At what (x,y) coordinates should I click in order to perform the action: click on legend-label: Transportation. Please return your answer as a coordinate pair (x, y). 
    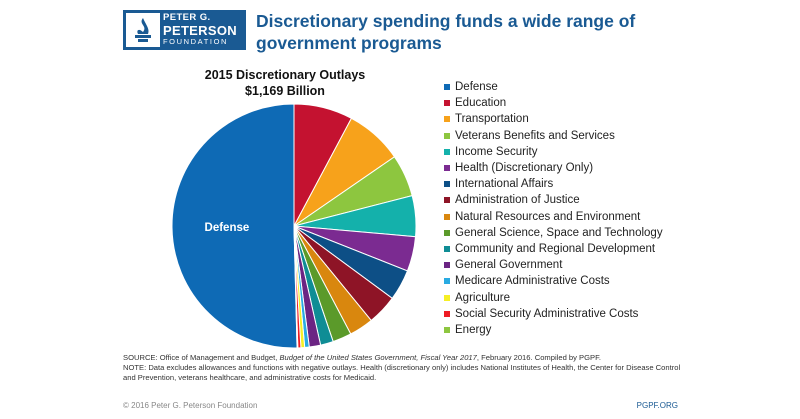
    Looking at the image, I should click on (492, 119).